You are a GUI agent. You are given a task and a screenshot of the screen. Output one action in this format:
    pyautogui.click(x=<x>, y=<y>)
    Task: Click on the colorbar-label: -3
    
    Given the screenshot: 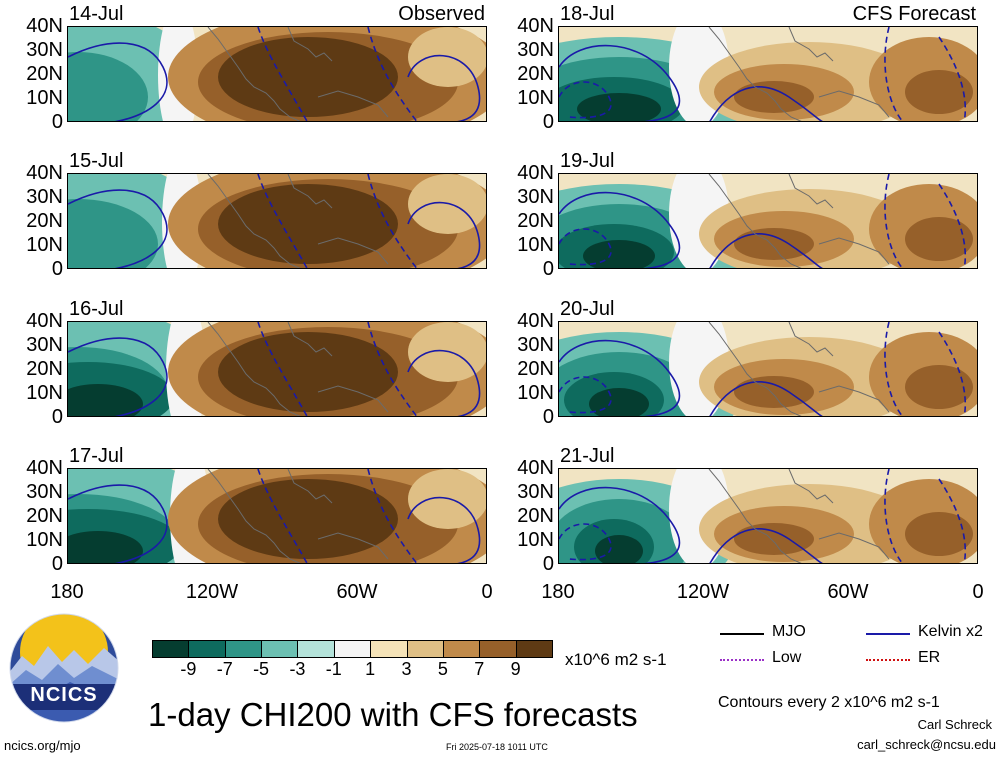 What is the action you would take?
    pyautogui.click(x=297, y=669)
    